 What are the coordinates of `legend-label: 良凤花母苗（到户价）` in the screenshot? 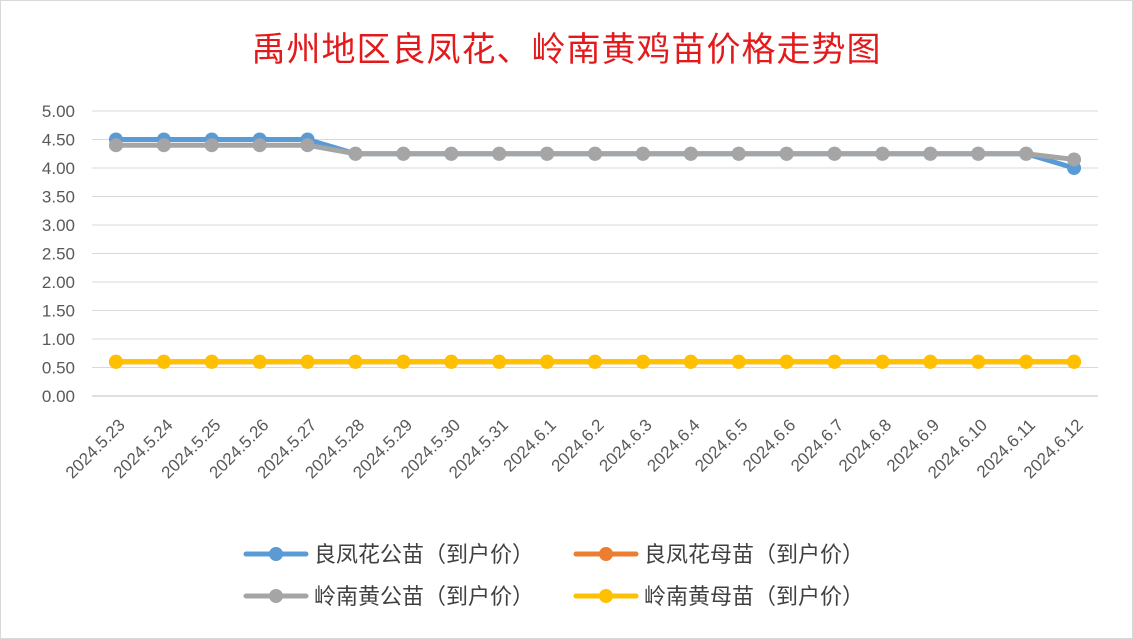 It's located at (754, 555).